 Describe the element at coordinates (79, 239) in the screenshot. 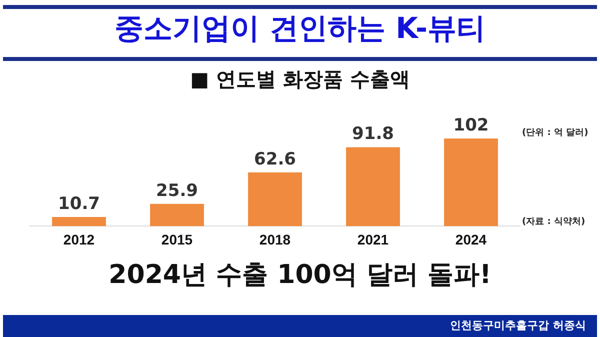

I see `x-tick-label: 2012` at that location.